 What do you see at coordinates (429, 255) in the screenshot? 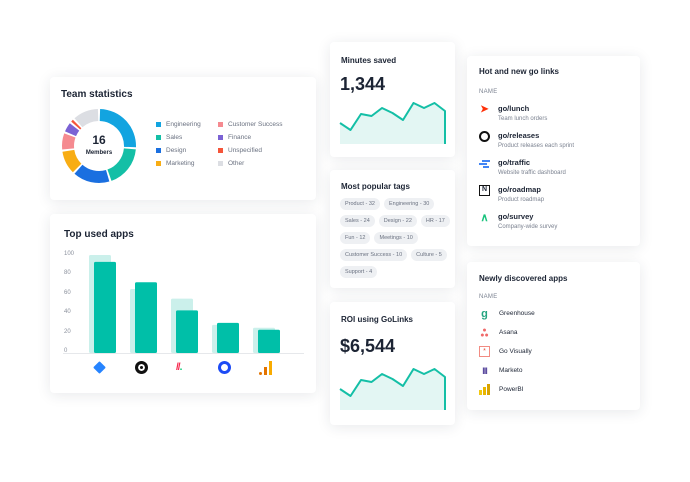
I see `tag-chip: Culture - 5` at bounding box center [429, 255].